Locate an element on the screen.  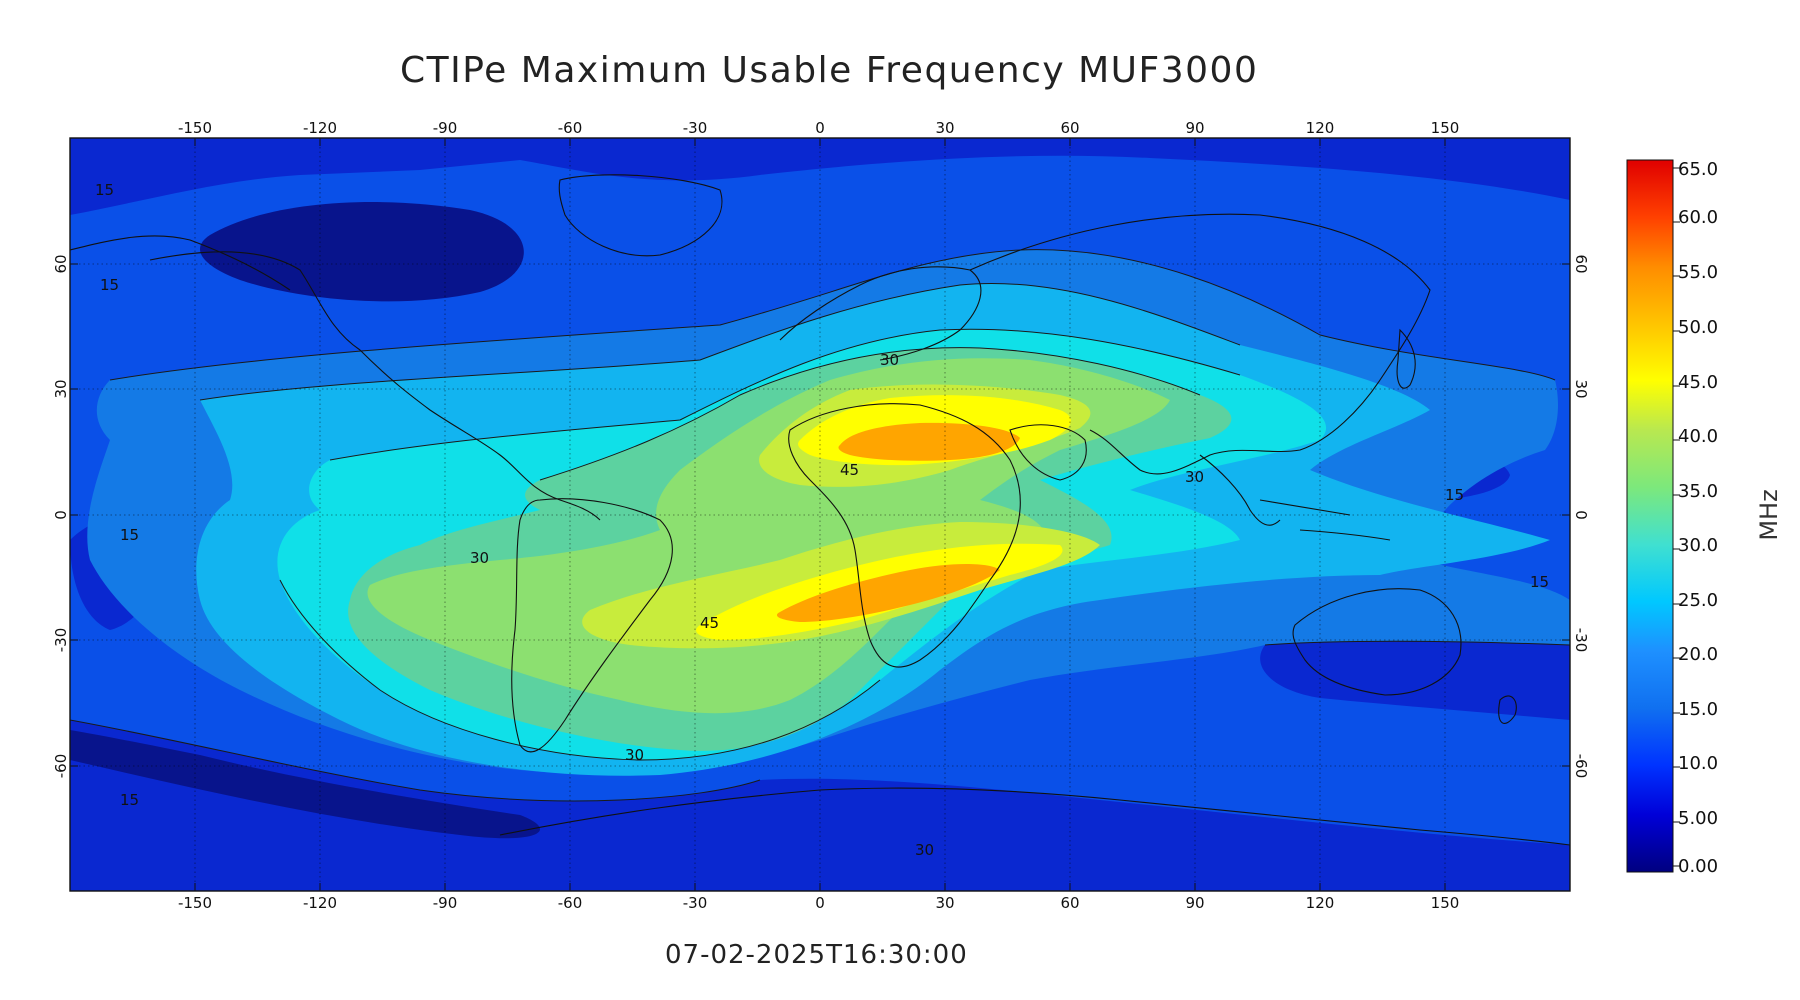
coast-antarctica is located at coordinates (1034, 816).